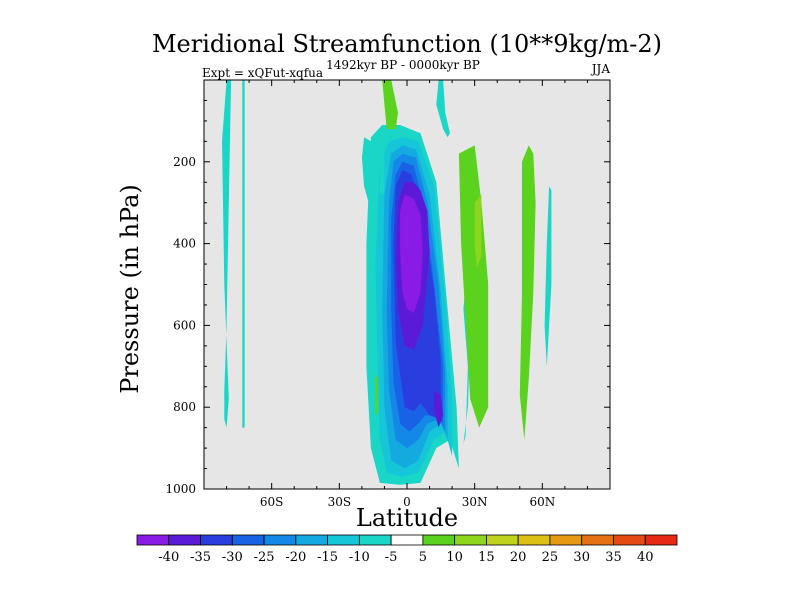 Image resolution: width=800 pixels, height=600 pixels. What do you see at coordinates (391, 557) in the screenshot?
I see `colorbar-label: -5` at bounding box center [391, 557].